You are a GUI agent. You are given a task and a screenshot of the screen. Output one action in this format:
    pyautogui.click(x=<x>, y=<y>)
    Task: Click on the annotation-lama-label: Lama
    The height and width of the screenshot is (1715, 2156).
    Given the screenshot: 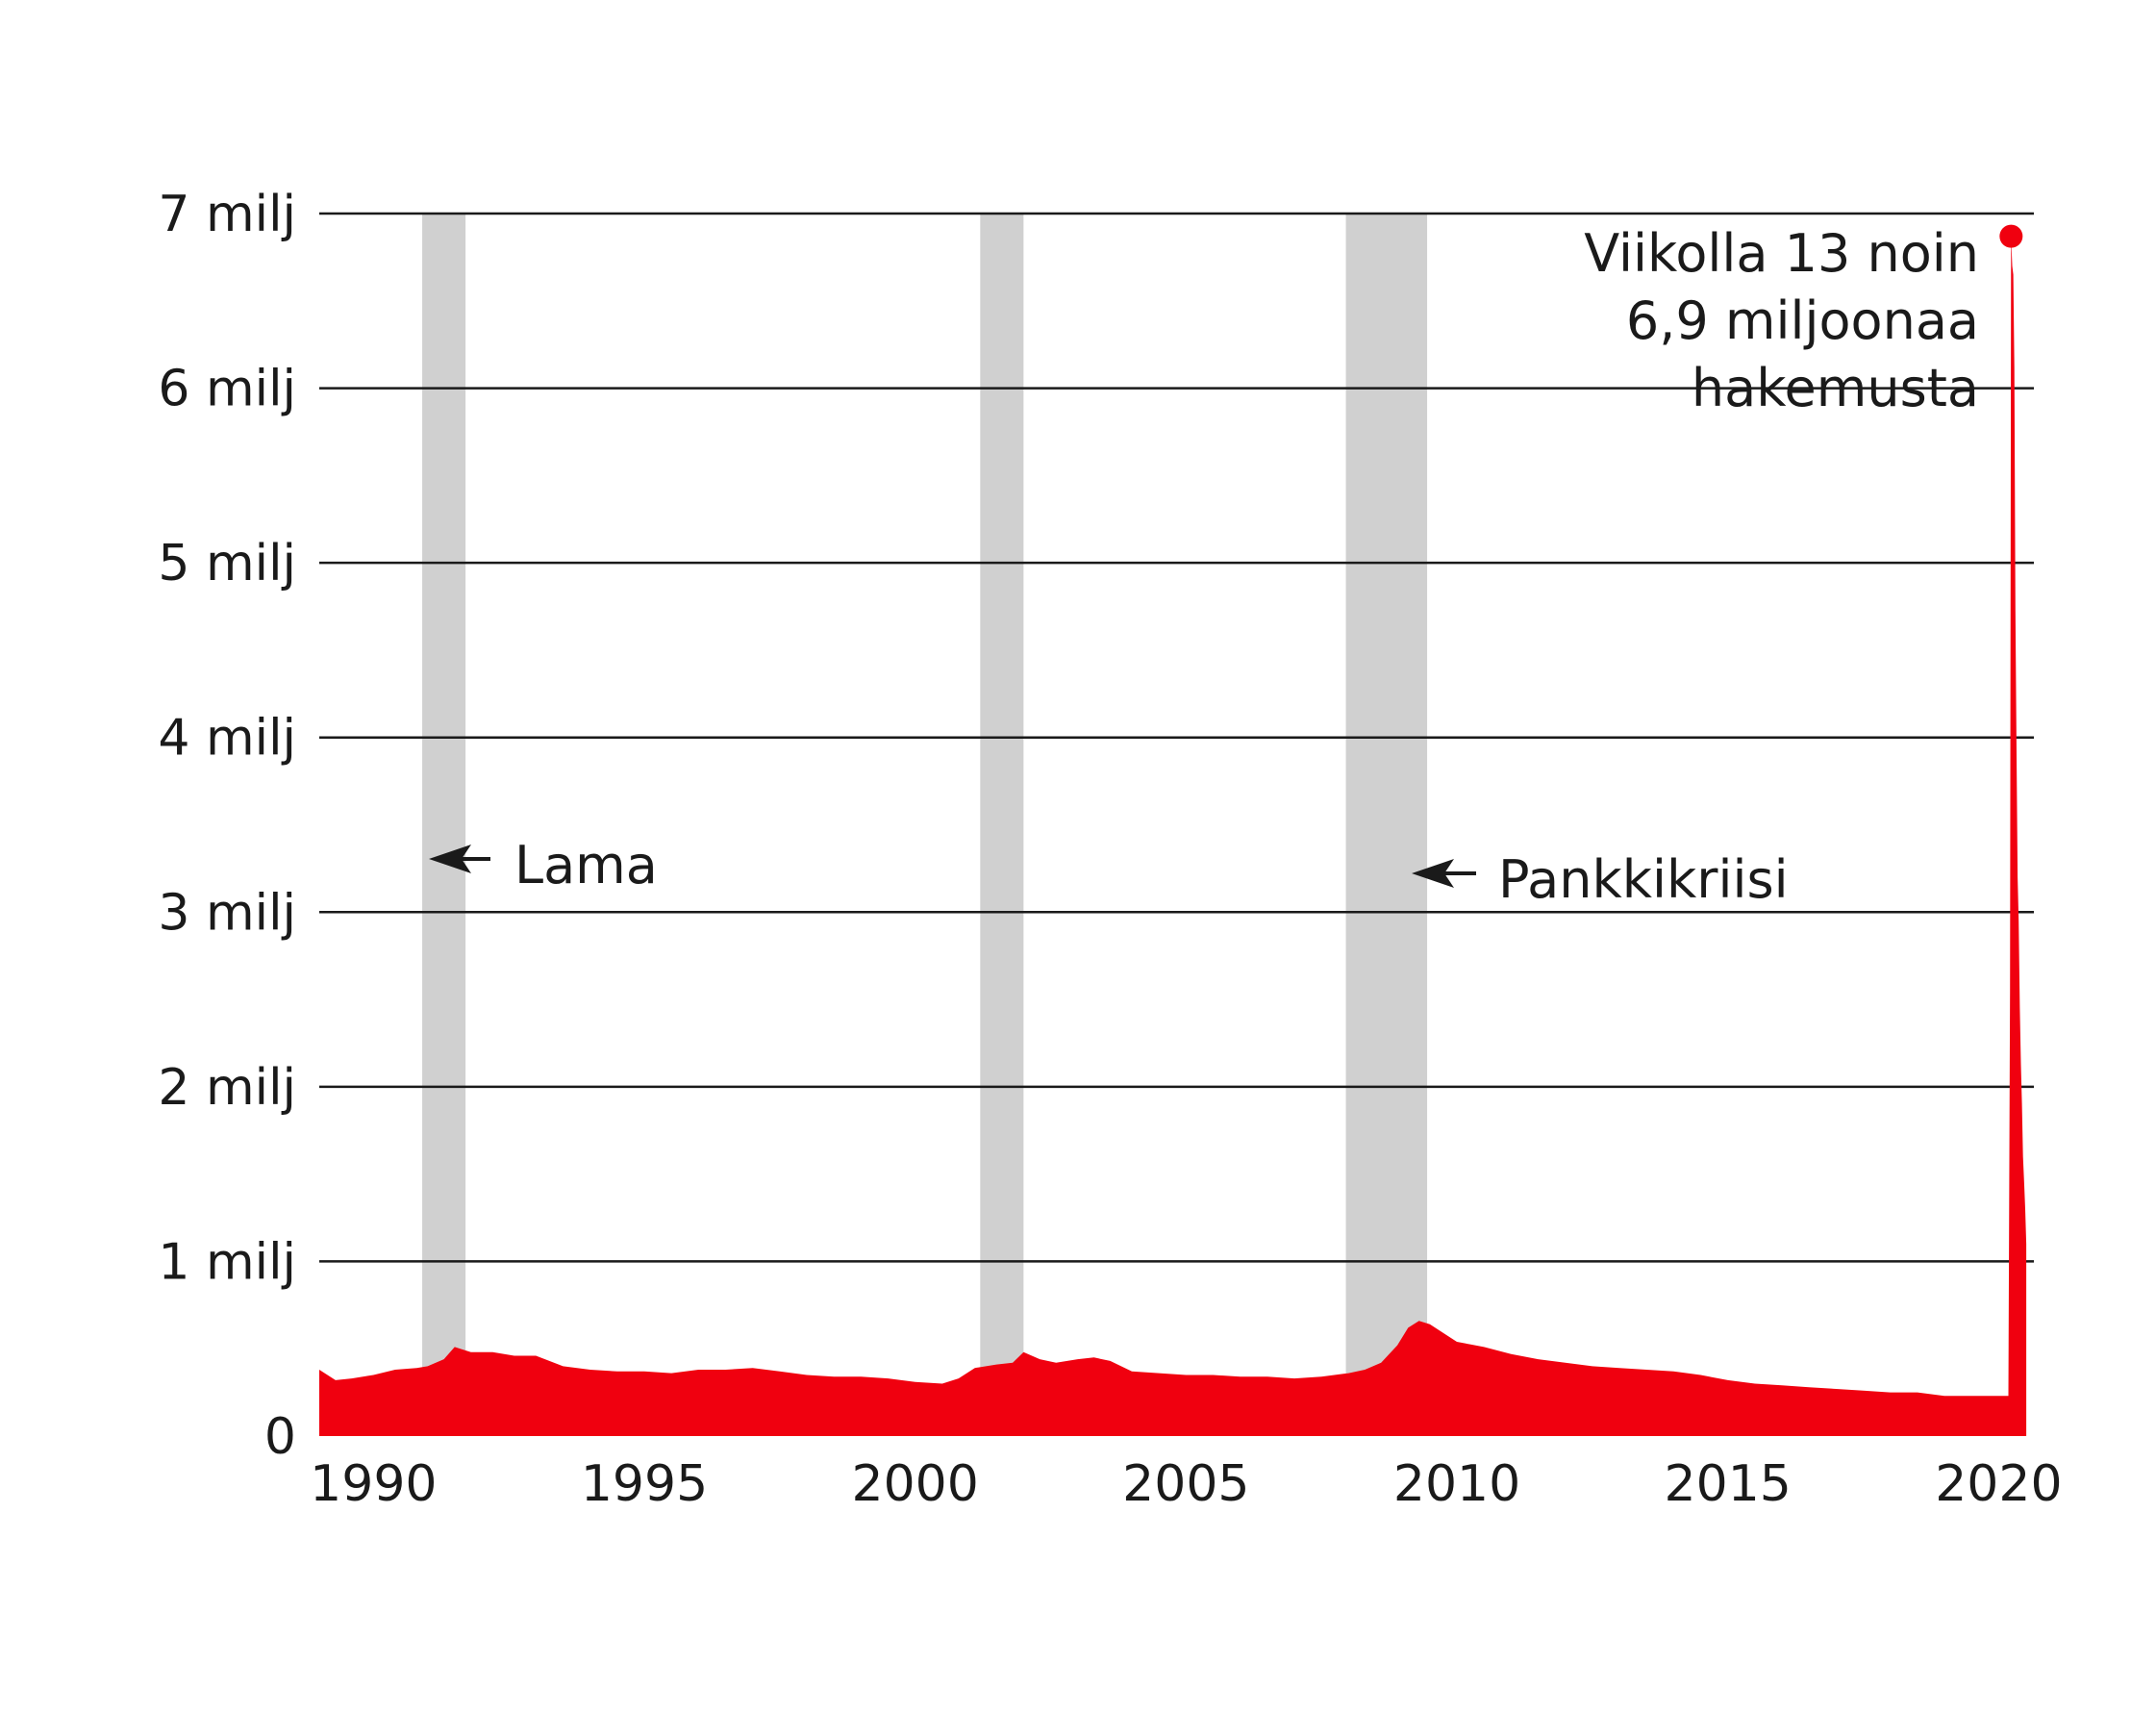 What is the action you would take?
    pyautogui.click(x=586, y=865)
    